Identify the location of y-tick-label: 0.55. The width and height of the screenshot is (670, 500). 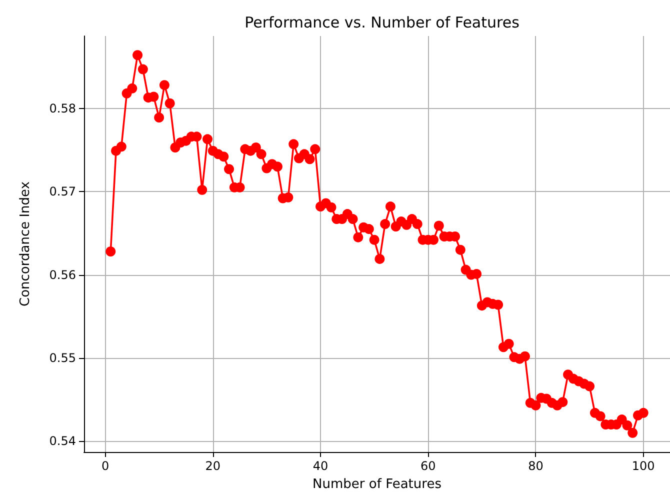
(62, 357).